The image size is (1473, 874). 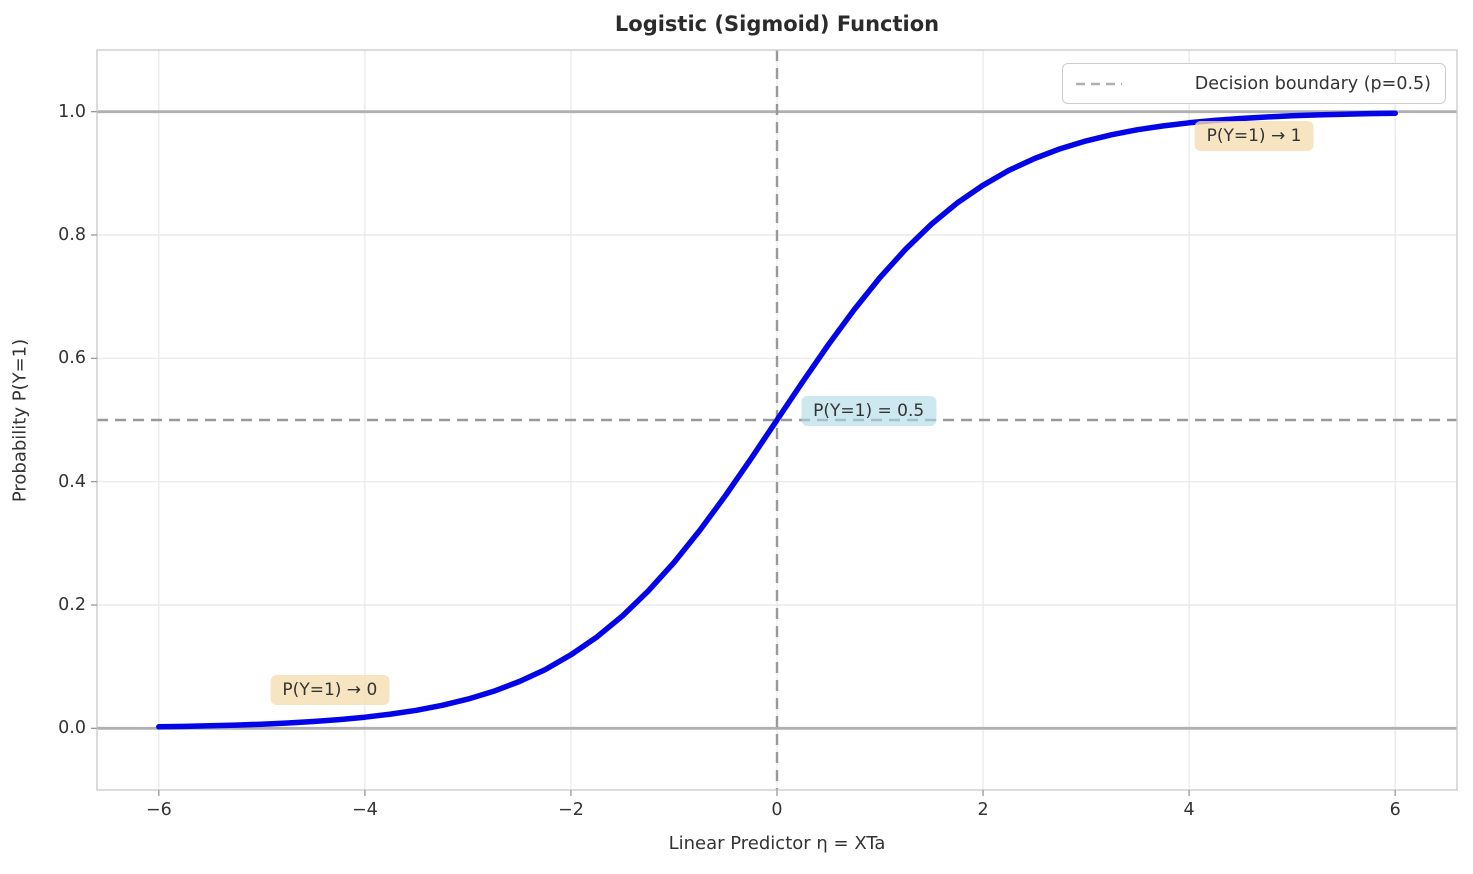 What do you see at coordinates (869, 410) in the screenshot?
I see `annotation-p-equals-half: P(Y=1) = 0.5` at bounding box center [869, 410].